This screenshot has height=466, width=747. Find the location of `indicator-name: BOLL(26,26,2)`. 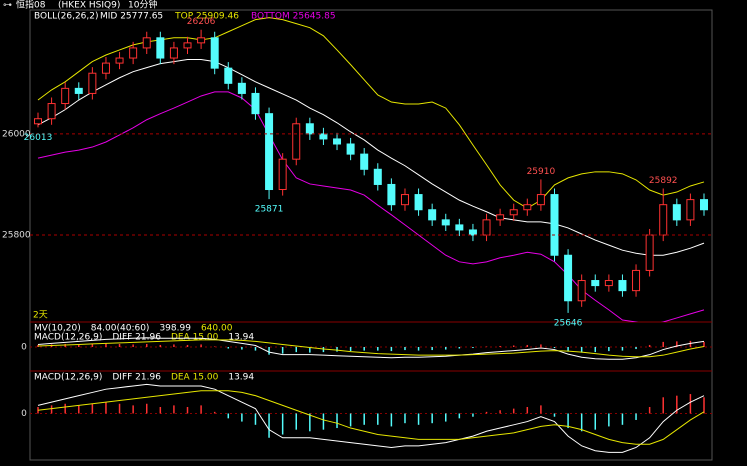

indicator-name: BOLL(26,26,2) is located at coordinates (66, 17).